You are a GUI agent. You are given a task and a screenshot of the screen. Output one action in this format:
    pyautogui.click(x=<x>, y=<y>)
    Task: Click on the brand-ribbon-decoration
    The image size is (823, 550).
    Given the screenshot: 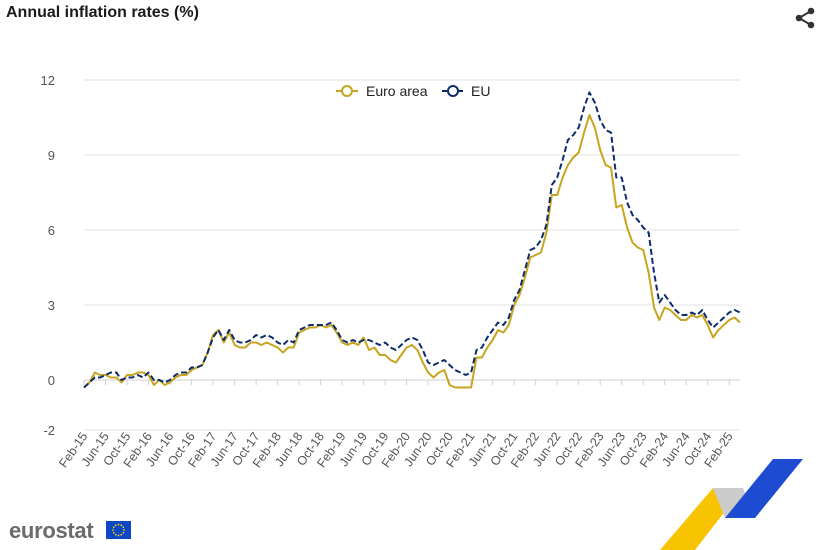 What is the action you would take?
    pyautogui.click(x=731, y=504)
    